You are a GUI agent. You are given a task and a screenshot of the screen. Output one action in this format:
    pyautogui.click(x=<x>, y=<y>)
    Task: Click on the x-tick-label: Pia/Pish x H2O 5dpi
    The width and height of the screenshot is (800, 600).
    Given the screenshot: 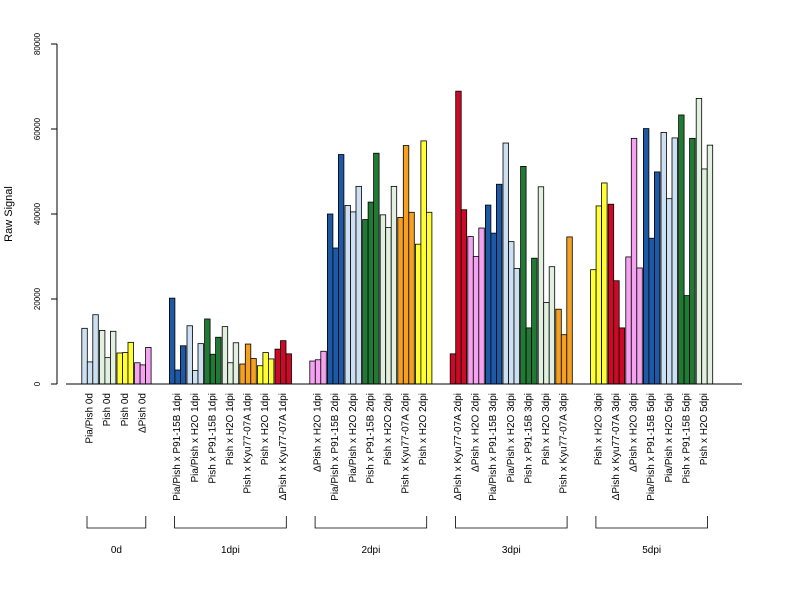 What is the action you would take?
    pyautogui.click(x=669, y=438)
    